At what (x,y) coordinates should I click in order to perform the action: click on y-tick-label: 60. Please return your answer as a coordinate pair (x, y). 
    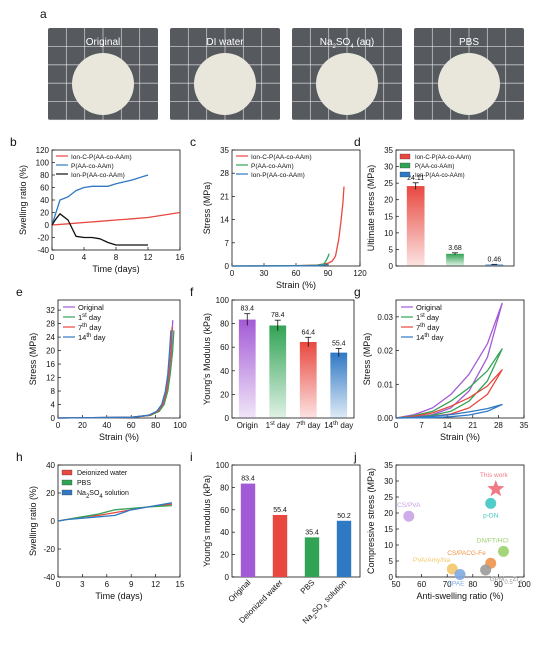
    Looking at the image, I should click on (44, 188).